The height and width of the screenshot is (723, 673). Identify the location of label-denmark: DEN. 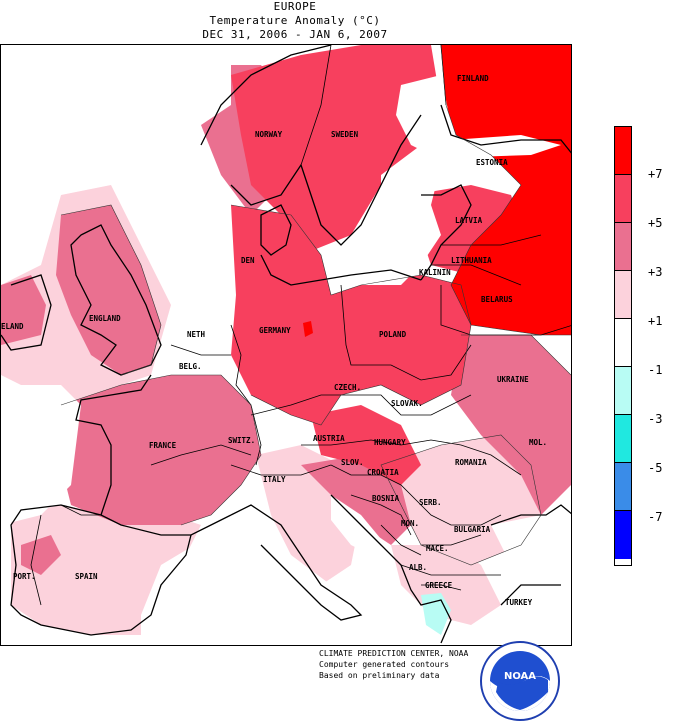
(248, 260).